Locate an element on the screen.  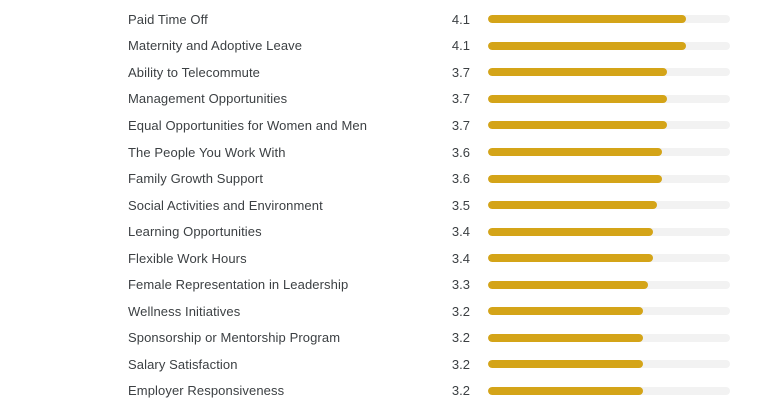
category-label: Salary Satisfaction is located at coordinates (183, 364).